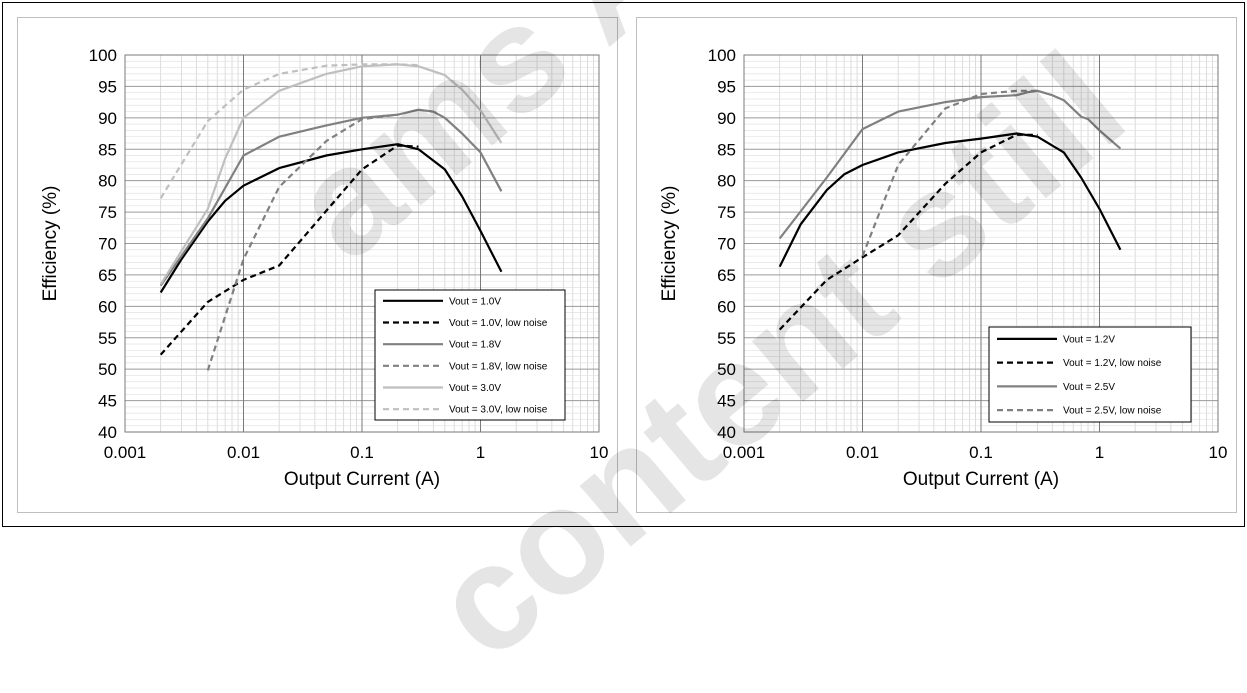 Image resolution: width=1247 pixels, height=693 pixels. What do you see at coordinates (475, 345) in the screenshot?
I see `legend-label: Vout = 1.8V` at bounding box center [475, 345].